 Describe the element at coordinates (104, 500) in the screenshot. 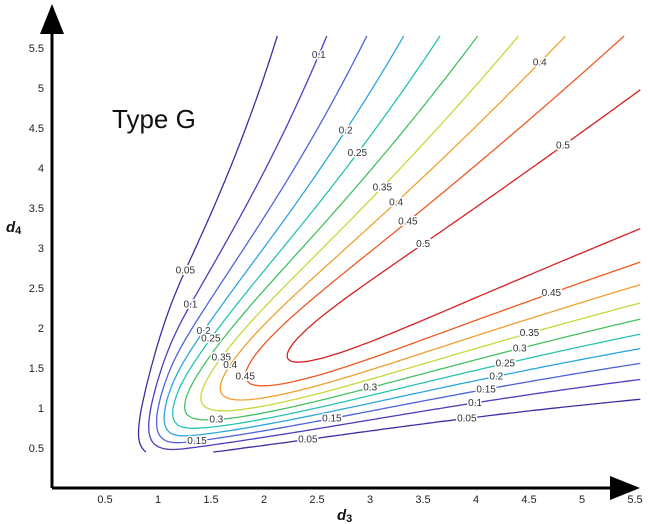

I see `x-tick-label: 0.5` at that location.